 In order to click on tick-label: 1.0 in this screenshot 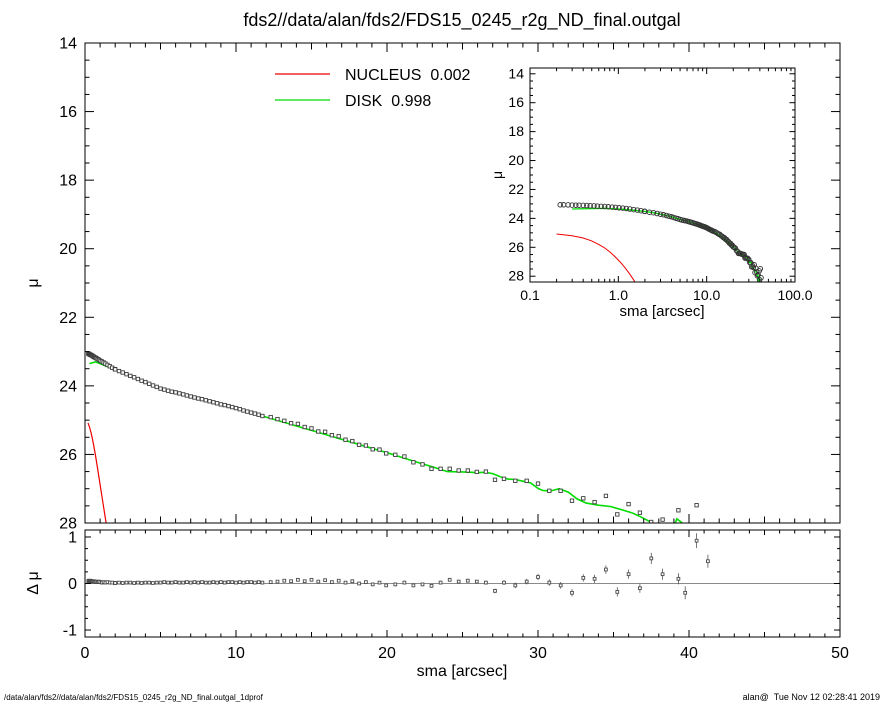, I will do `click(619, 295)`.